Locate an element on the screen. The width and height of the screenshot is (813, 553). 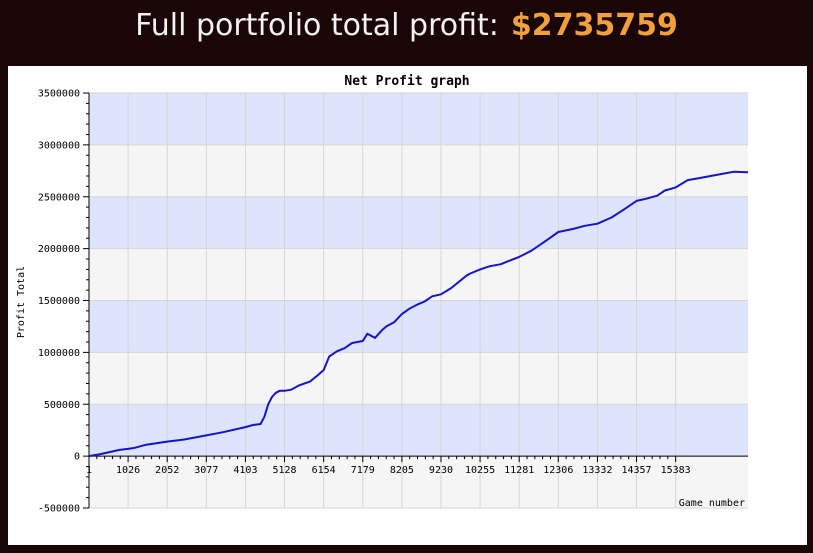
x-tick-label: 1026 is located at coordinates (128, 470).